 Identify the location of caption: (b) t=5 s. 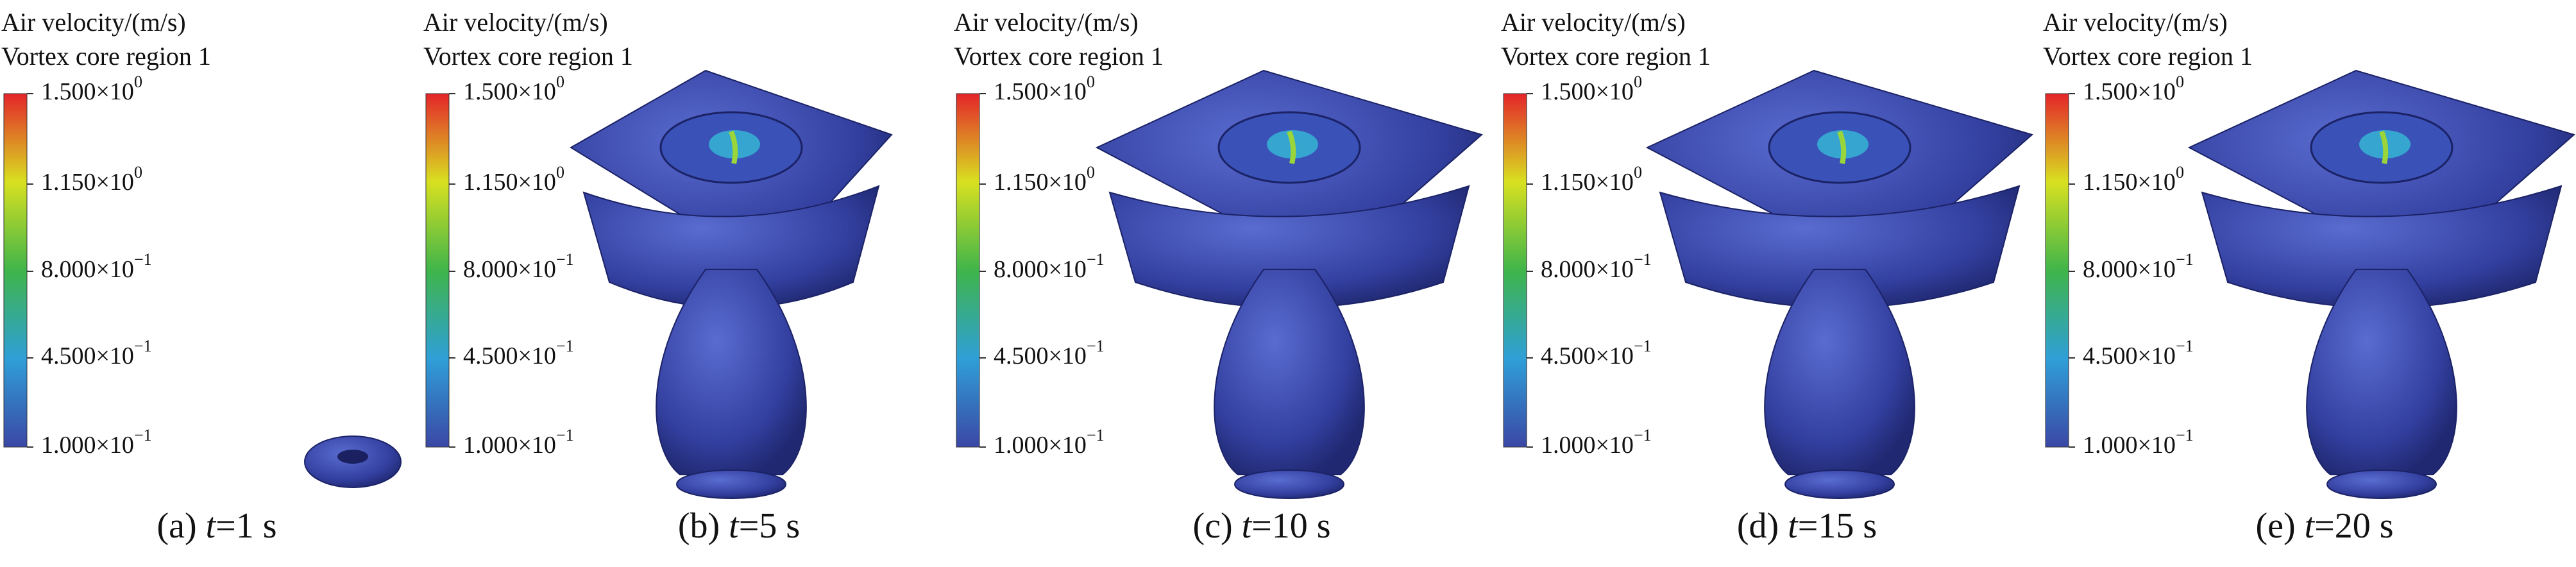
(739, 526).